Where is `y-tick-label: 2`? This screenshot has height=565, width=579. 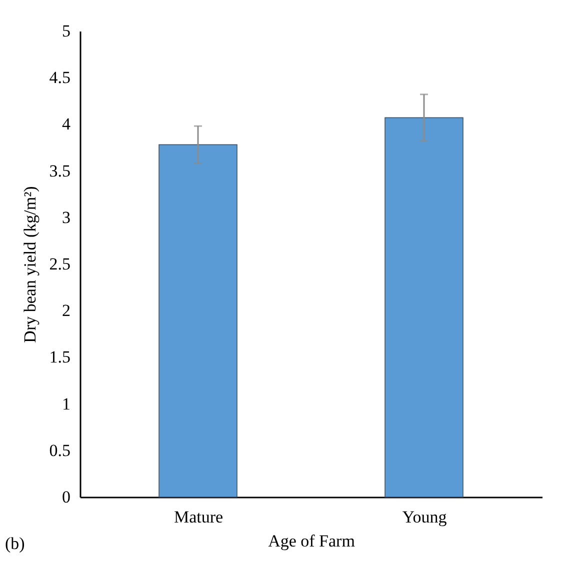
y-tick-label: 2 is located at coordinates (66, 310).